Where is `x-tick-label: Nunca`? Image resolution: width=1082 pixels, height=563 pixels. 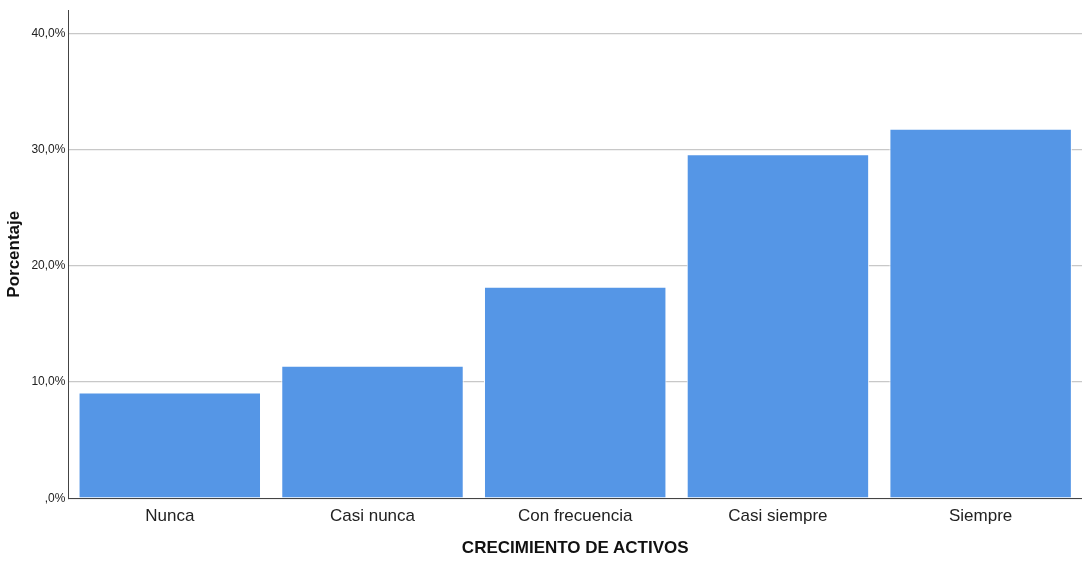 x-tick-label: Nunca is located at coordinates (170, 516).